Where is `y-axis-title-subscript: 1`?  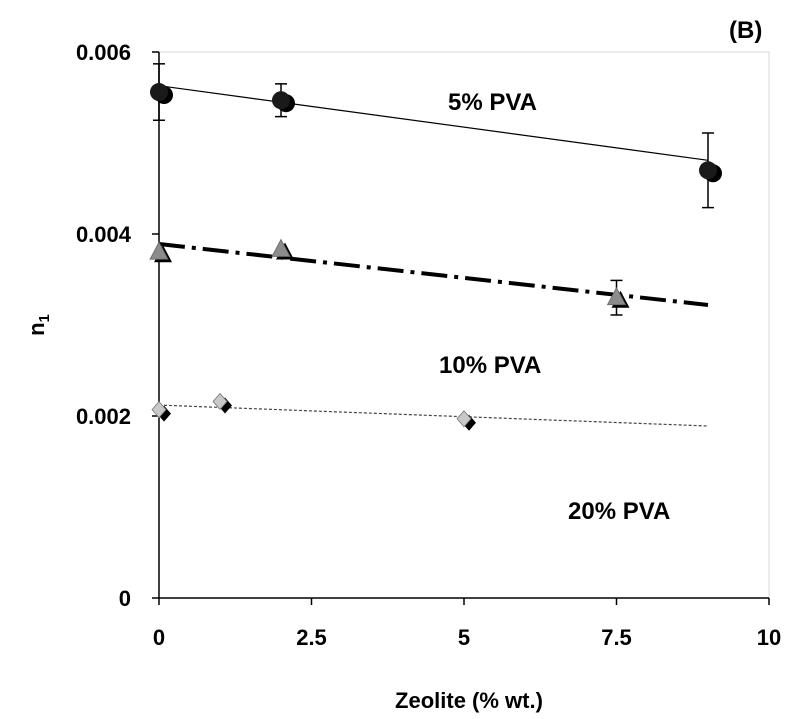
y-axis-title-subscript: 1 is located at coordinates (44, 318).